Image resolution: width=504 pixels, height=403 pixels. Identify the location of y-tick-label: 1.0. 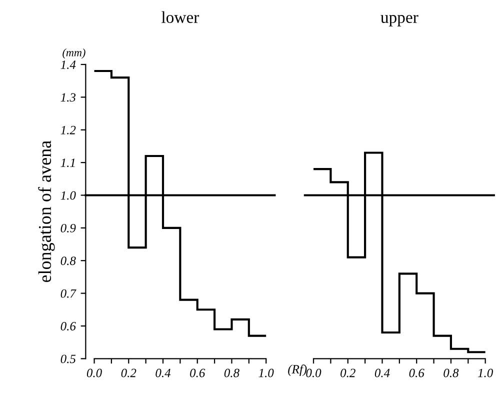
(68, 195).